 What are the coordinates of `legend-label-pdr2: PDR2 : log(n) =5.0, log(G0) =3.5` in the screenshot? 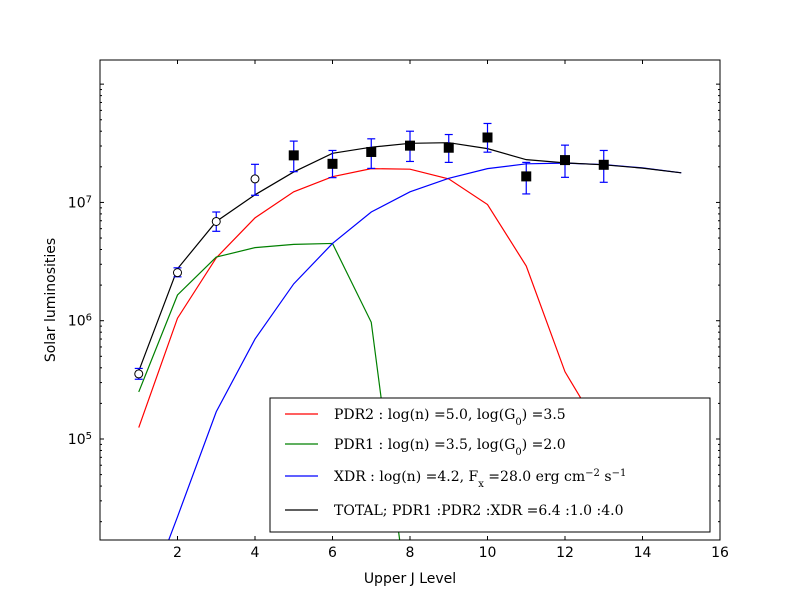 It's located at (450, 417).